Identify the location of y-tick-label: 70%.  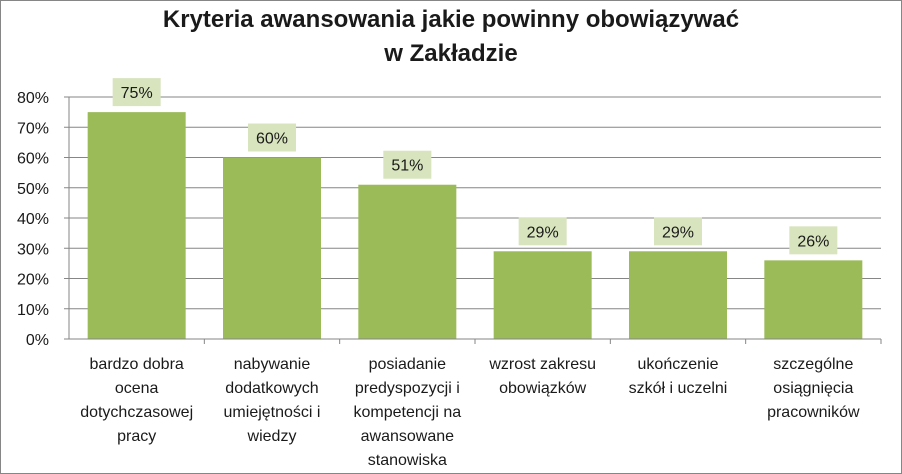
(33, 128).